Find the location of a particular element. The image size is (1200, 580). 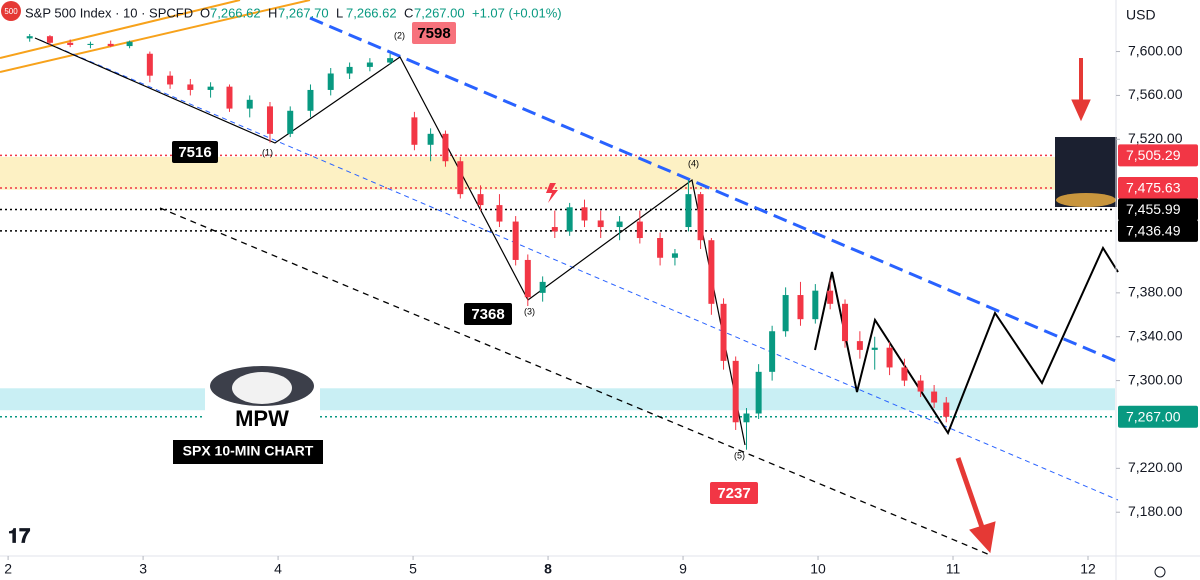

x-tick-label: 10 is located at coordinates (818, 569).